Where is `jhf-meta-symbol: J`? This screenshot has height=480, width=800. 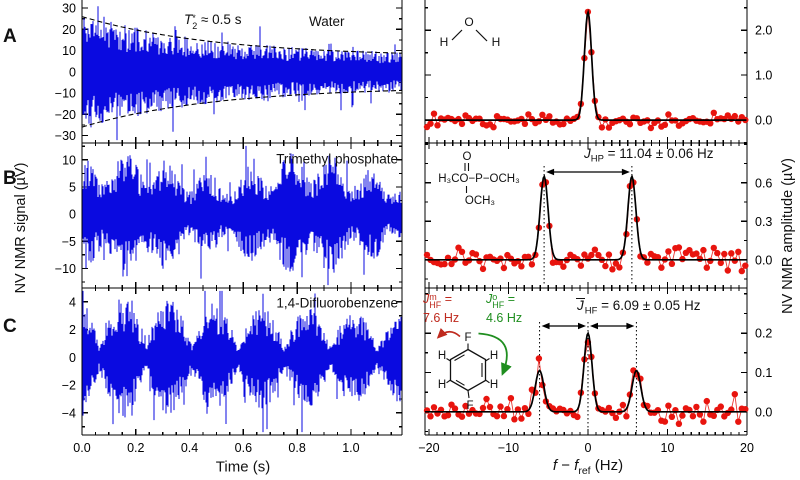
jhf-meta-symbol: J is located at coordinates (426, 299).